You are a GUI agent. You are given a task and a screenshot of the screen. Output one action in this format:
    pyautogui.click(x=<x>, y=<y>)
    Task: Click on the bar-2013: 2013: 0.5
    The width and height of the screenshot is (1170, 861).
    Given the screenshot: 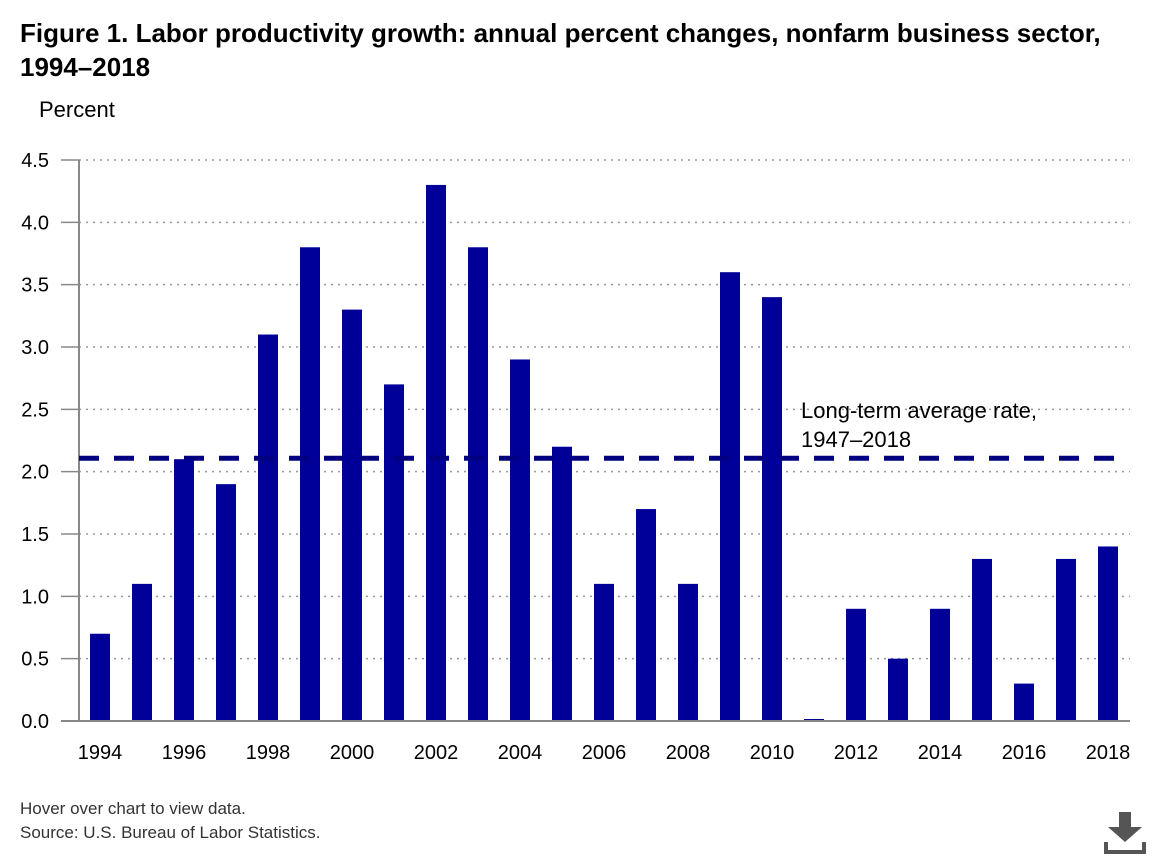 What is the action you would take?
    pyautogui.click(x=898, y=689)
    